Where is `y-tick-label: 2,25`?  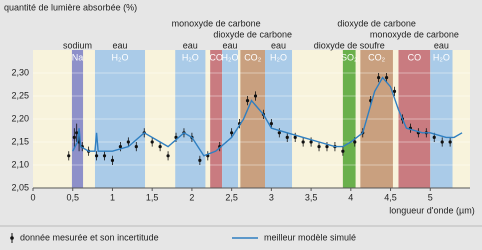 y-tick-label: 2,25 is located at coordinates (20, 95).